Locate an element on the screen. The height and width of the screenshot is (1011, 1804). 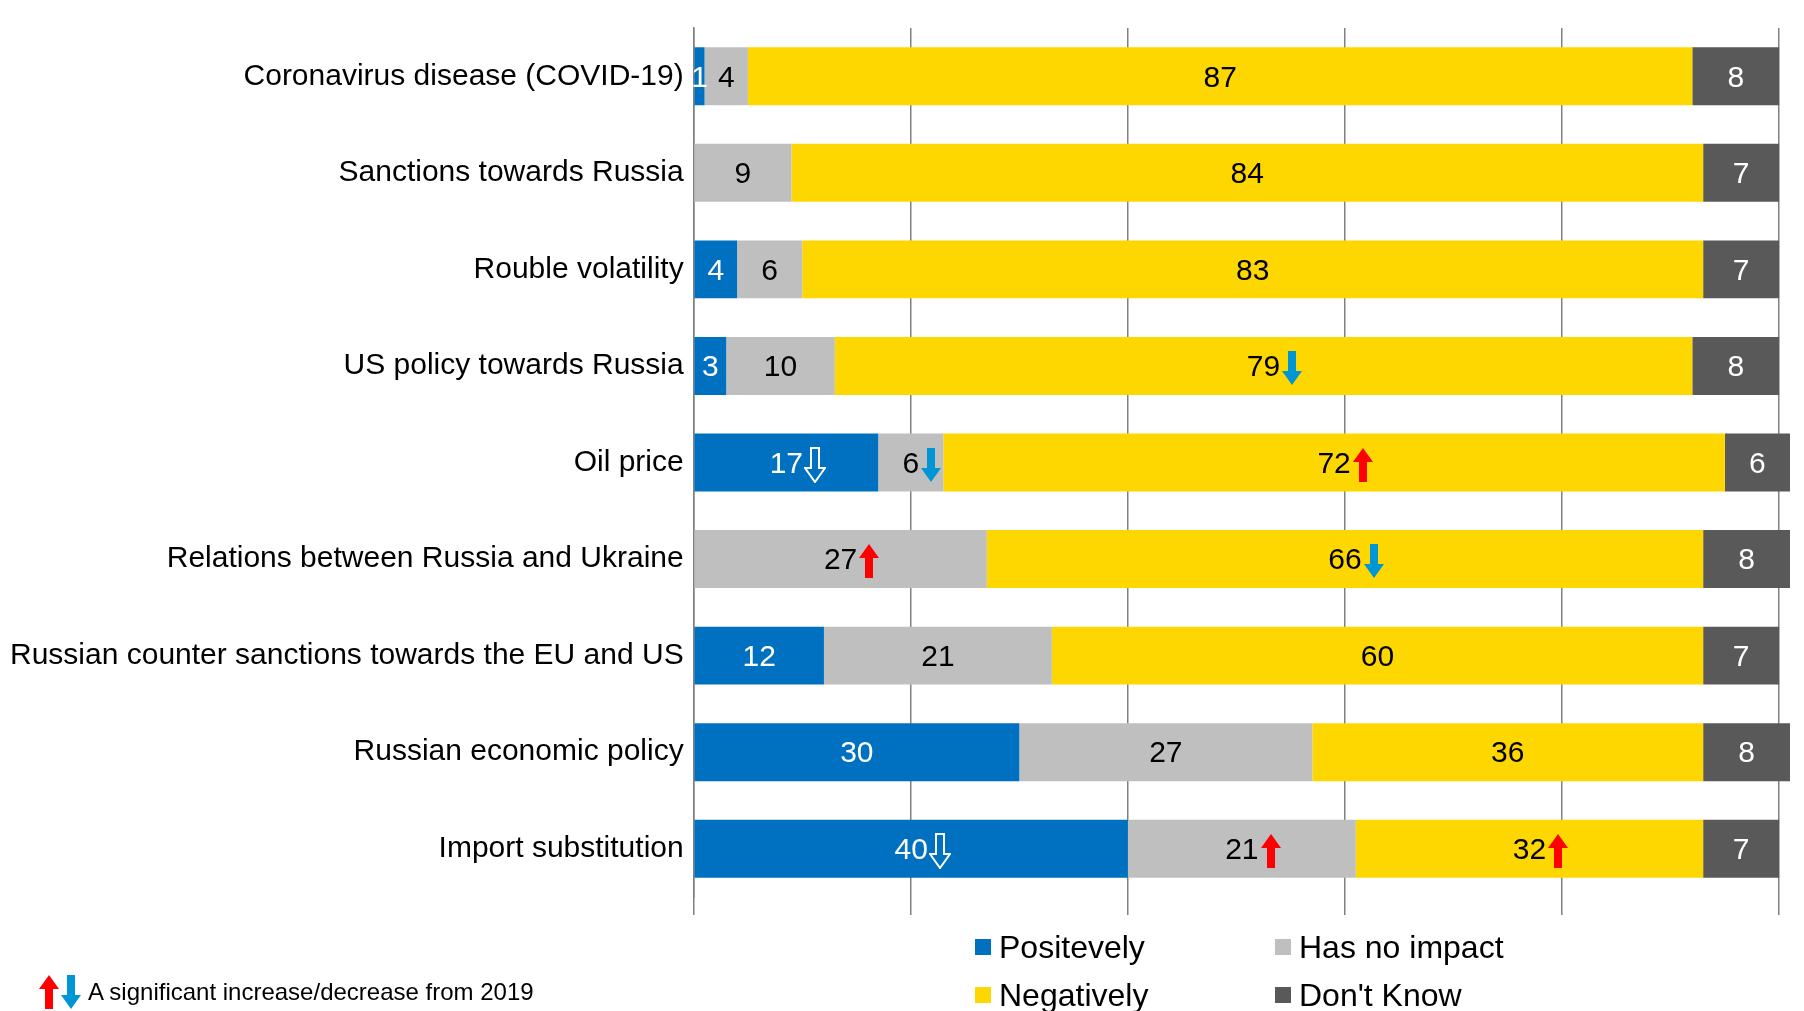
y-tick-label: Relations between Russia and Ukraine is located at coordinates (425, 557).